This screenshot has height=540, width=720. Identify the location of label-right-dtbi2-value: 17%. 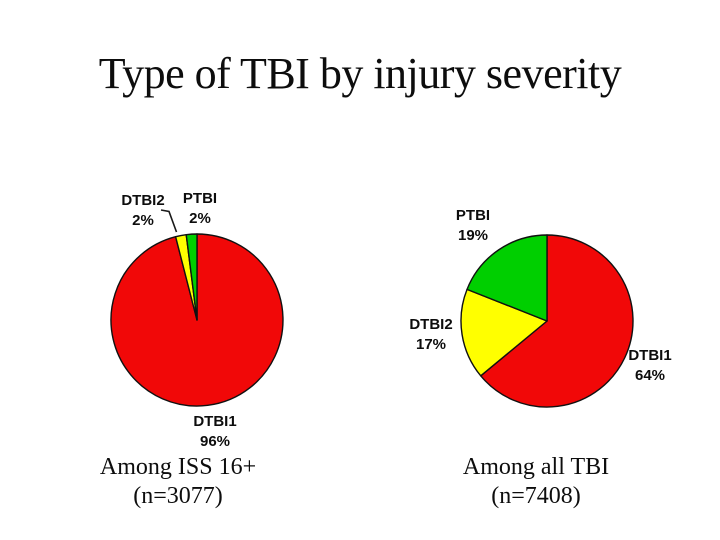
(431, 344).